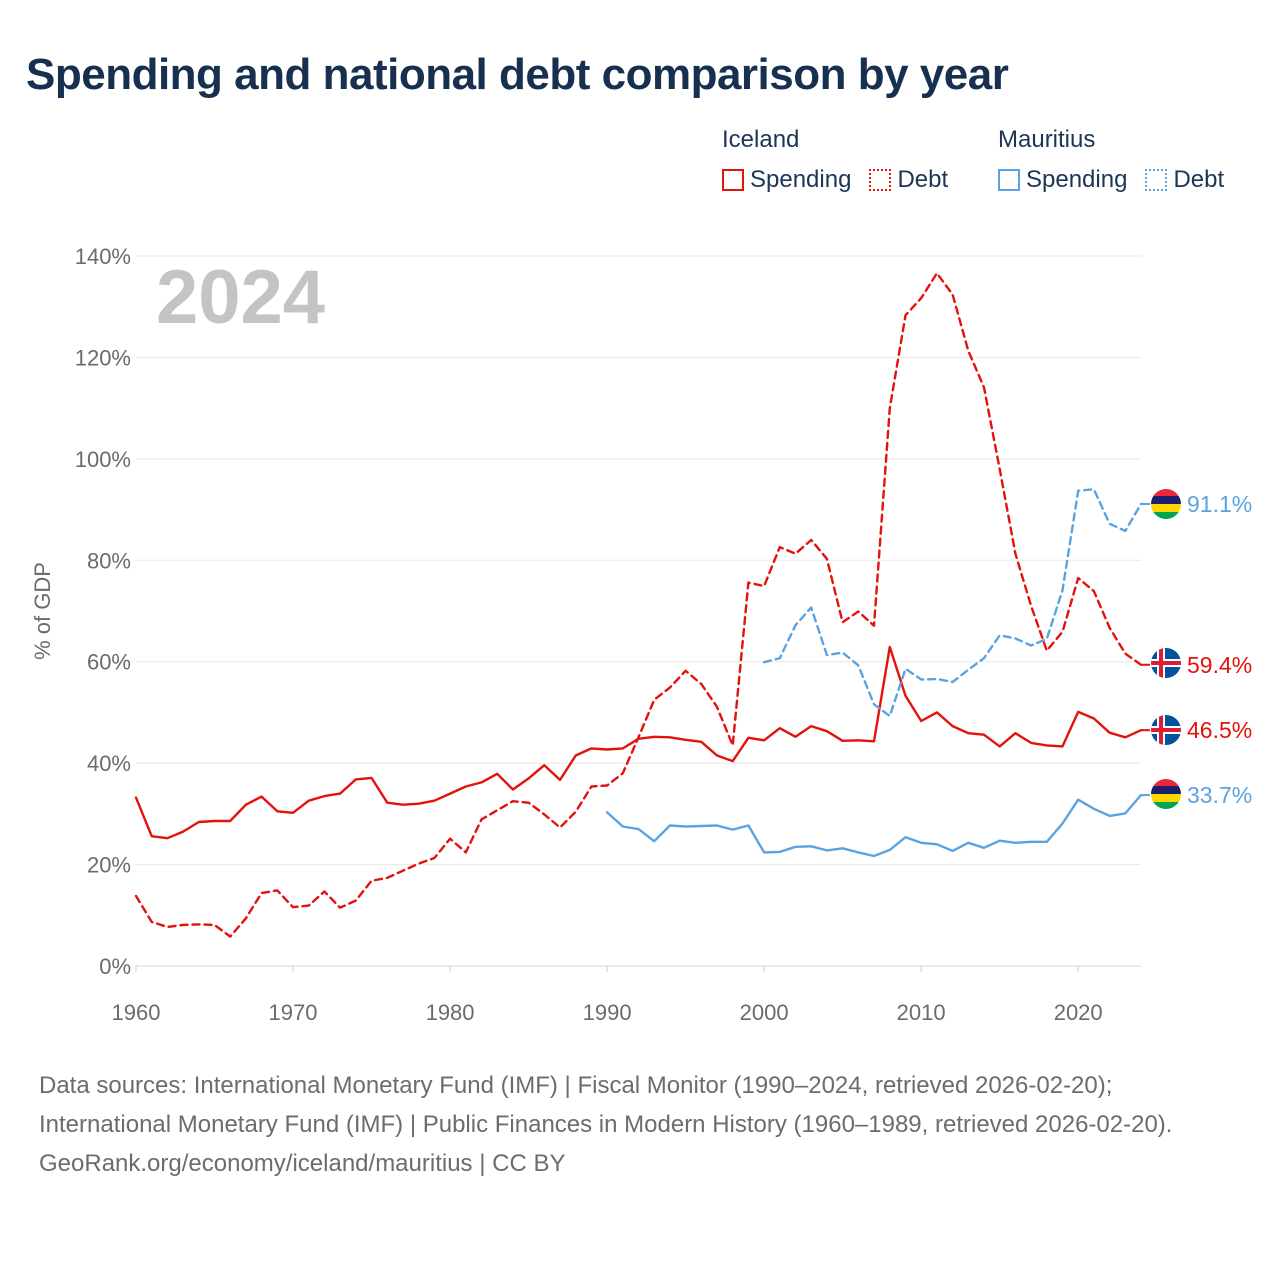  Describe the element at coordinates (240, 297) in the screenshot. I see `year-watermark: 2024` at that location.